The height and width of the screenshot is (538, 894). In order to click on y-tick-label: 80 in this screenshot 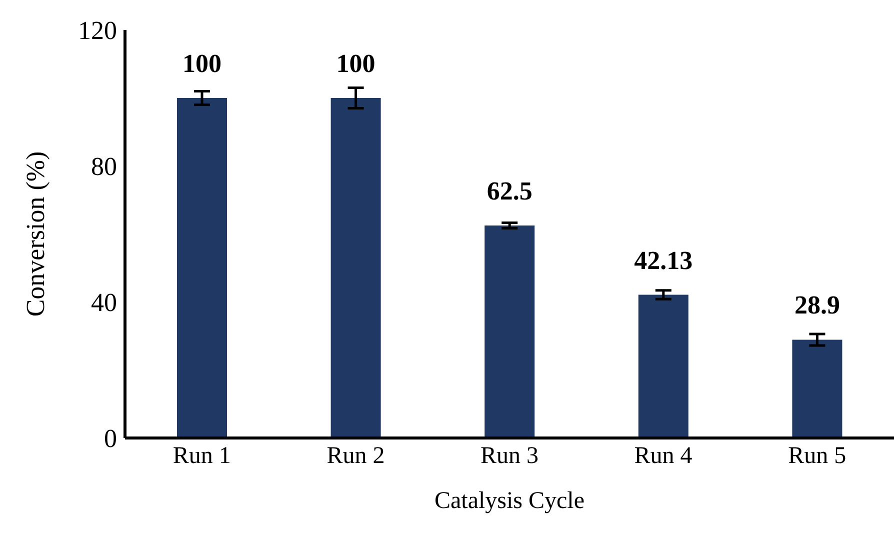, I will do `click(104, 167)`.